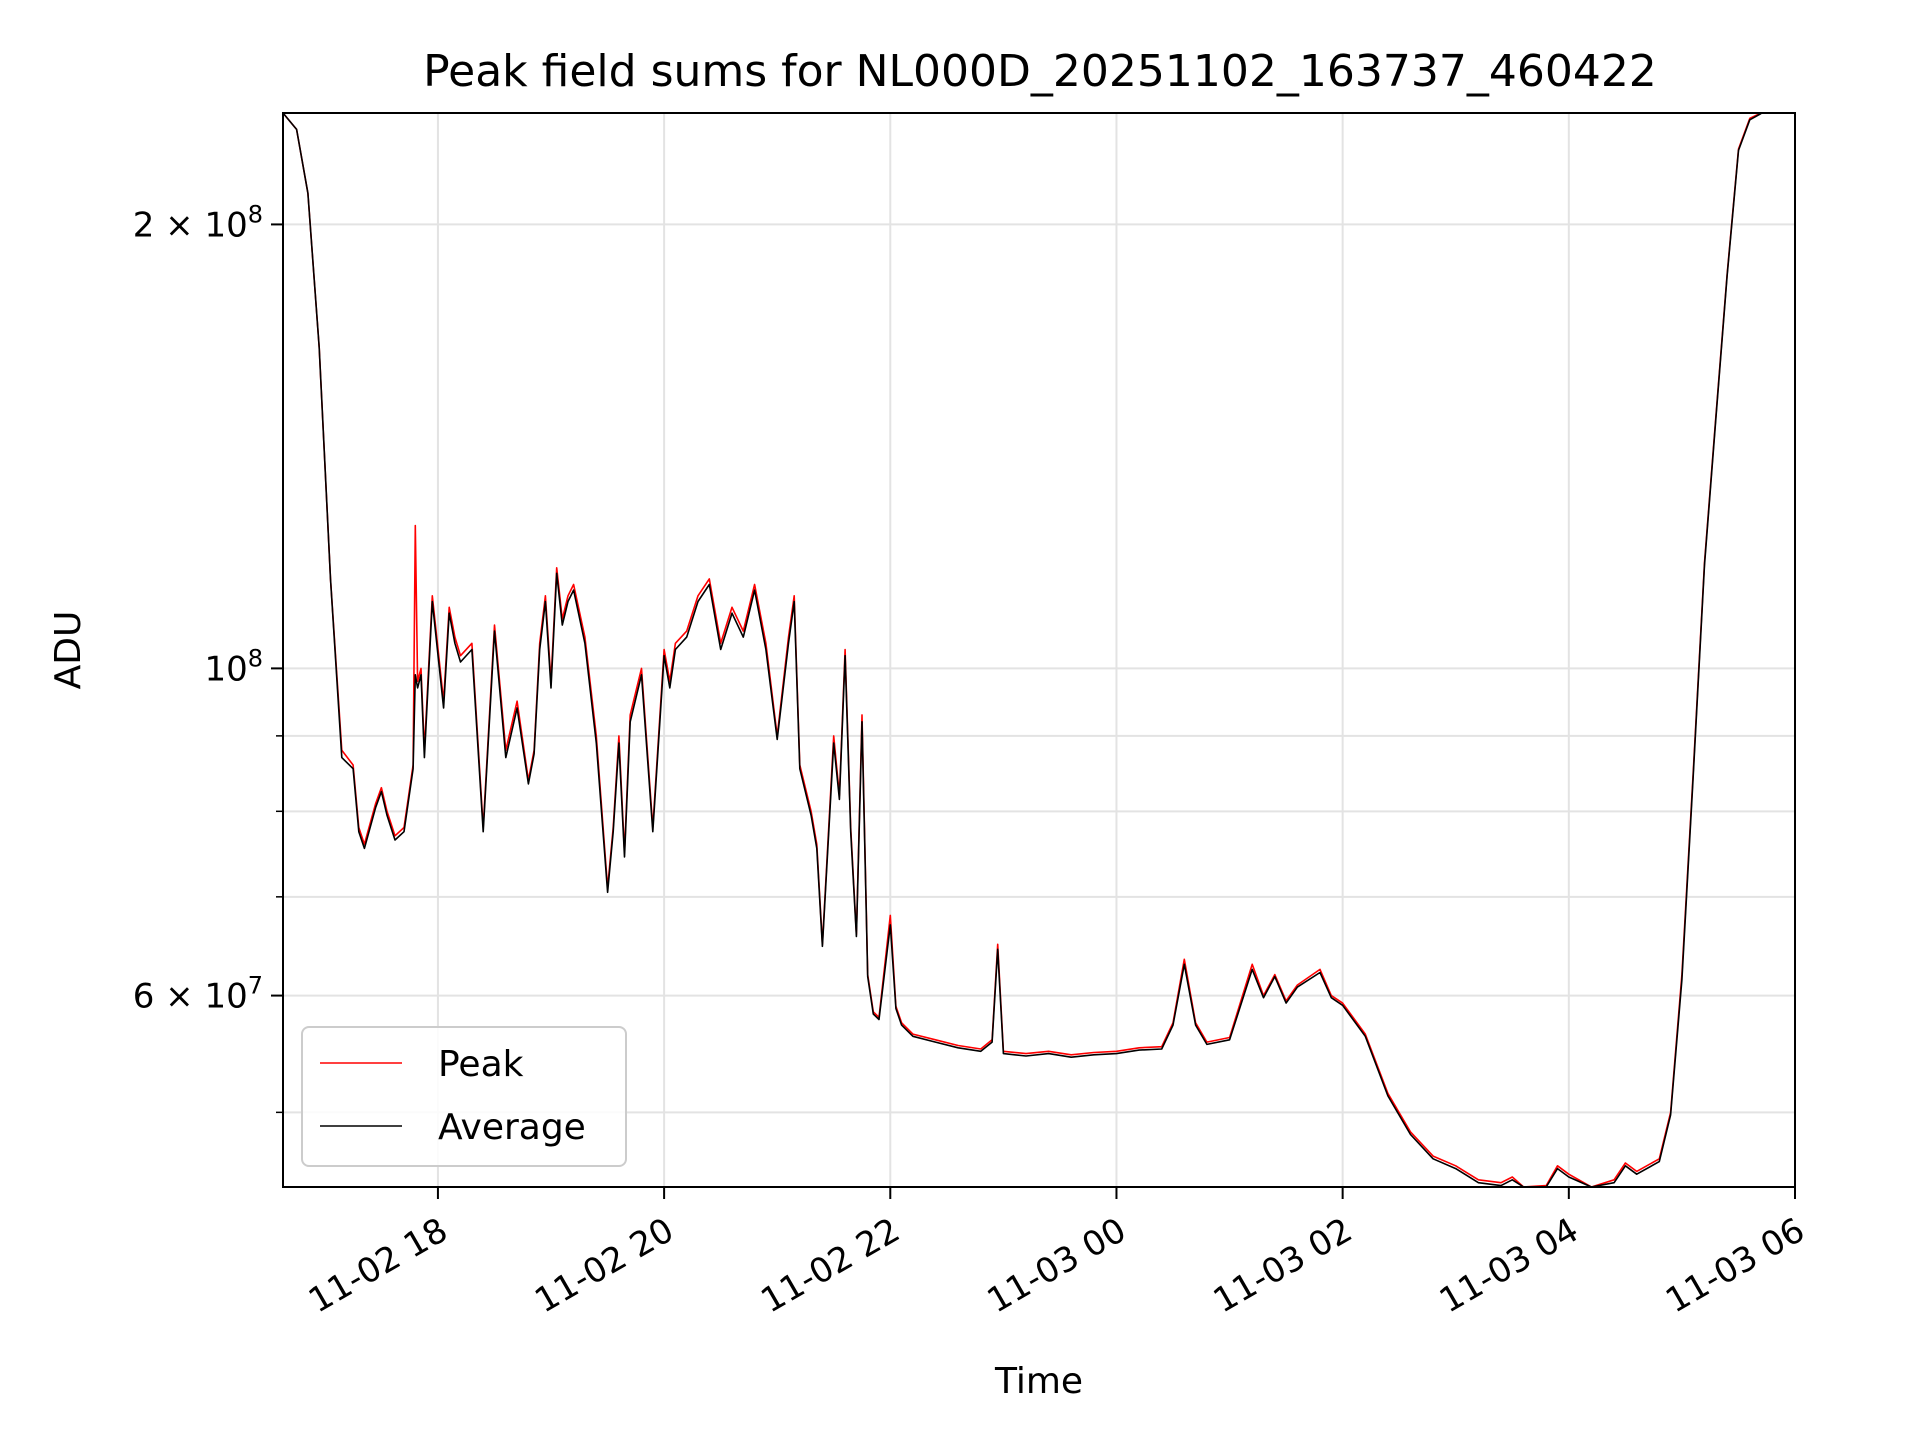 The image size is (1920, 1440). Describe the element at coordinates (1057, 1265) in the screenshot. I see `x-tick-label: 11-03 00` at that location.